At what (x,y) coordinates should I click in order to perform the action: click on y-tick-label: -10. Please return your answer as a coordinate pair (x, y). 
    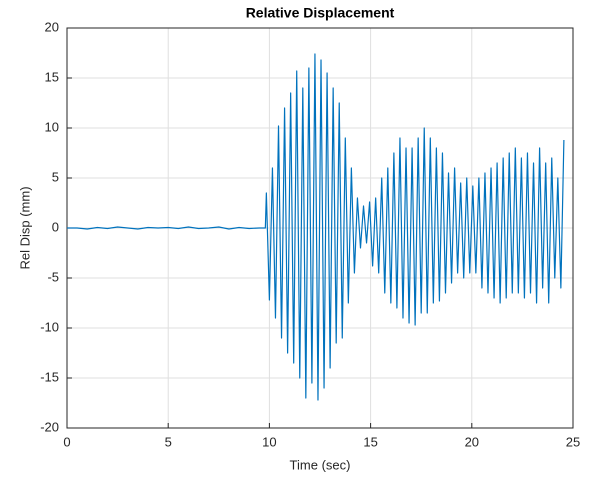
    Looking at the image, I should click on (49, 326).